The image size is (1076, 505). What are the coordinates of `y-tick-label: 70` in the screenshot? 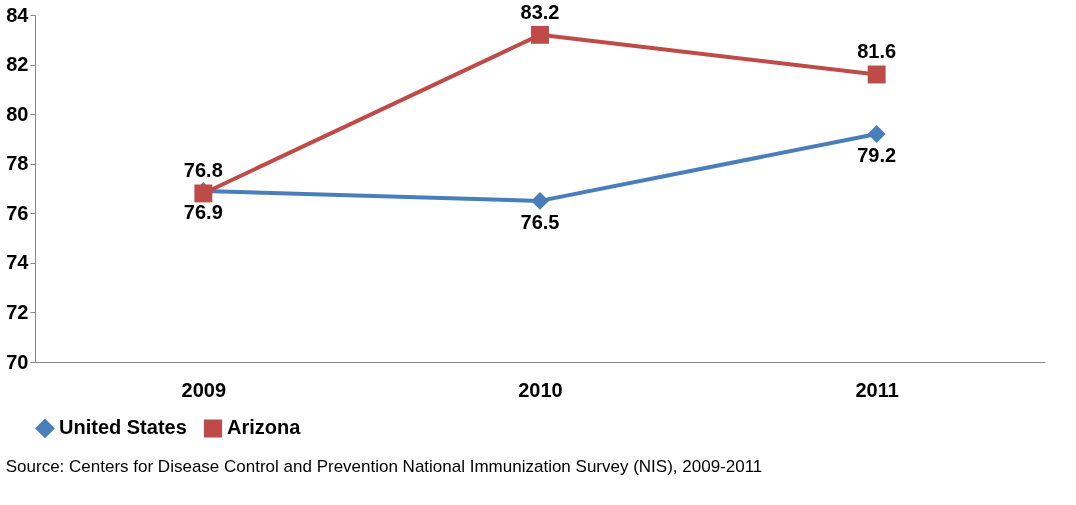 It's located at (17, 361).